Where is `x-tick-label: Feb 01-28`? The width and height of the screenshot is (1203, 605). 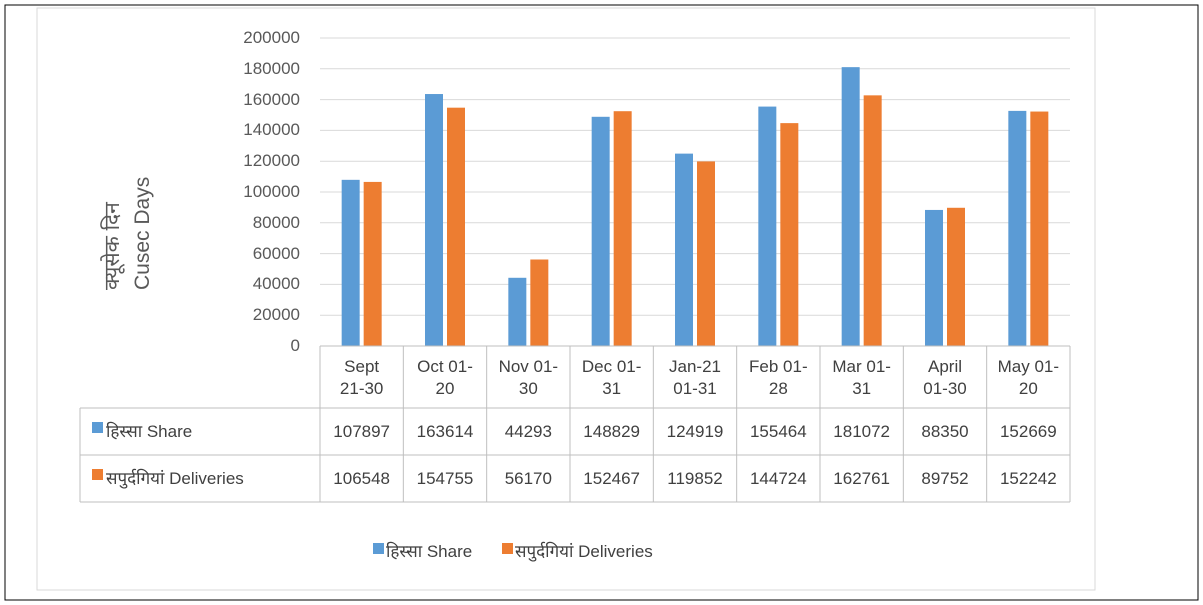 x-tick-label: Feb 01-28 is located at coordinates (778, 377).